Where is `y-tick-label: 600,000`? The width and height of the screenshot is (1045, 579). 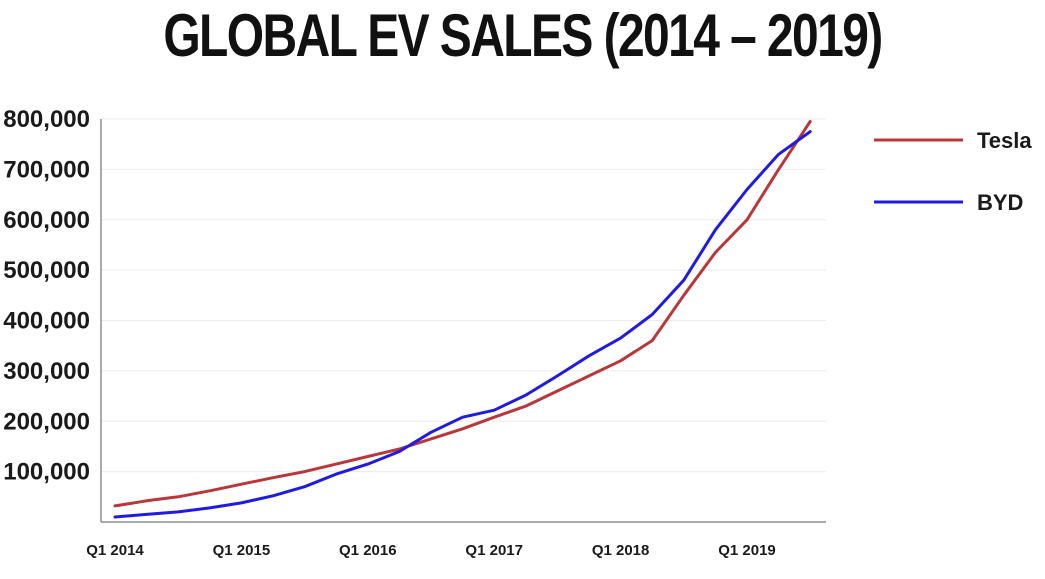
y-tick-label: 600,000 is located at coordinates (46, 220).